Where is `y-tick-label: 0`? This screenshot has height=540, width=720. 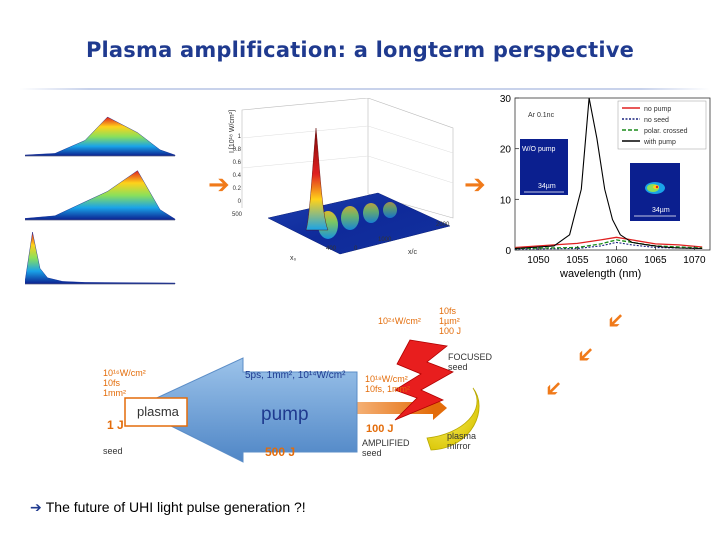 y-tick-label: 0 is located at coordinates (508, 251).